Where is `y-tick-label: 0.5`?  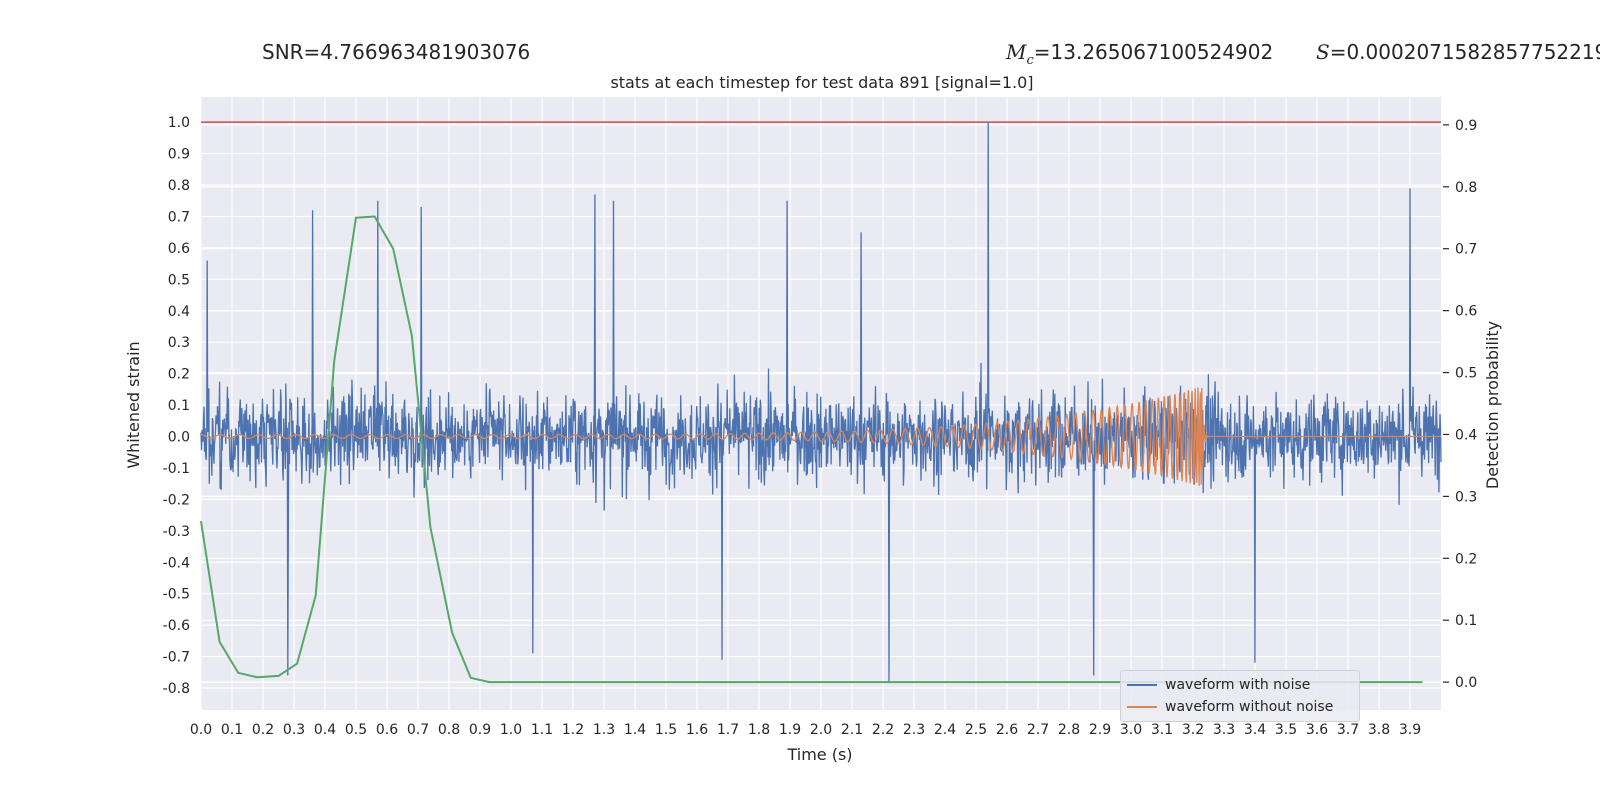 y-tick-label: 0.5 is located at coordinates (179, 280).